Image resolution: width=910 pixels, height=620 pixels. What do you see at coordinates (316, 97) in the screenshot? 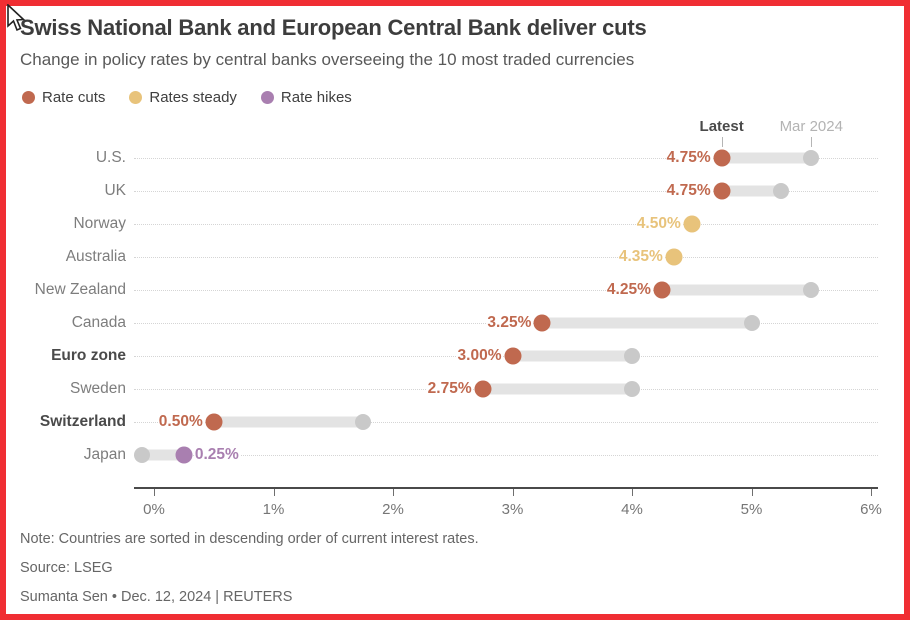
I see `legend-label-rate-hikes: Rate hikes` at bounding box center [316, 97].